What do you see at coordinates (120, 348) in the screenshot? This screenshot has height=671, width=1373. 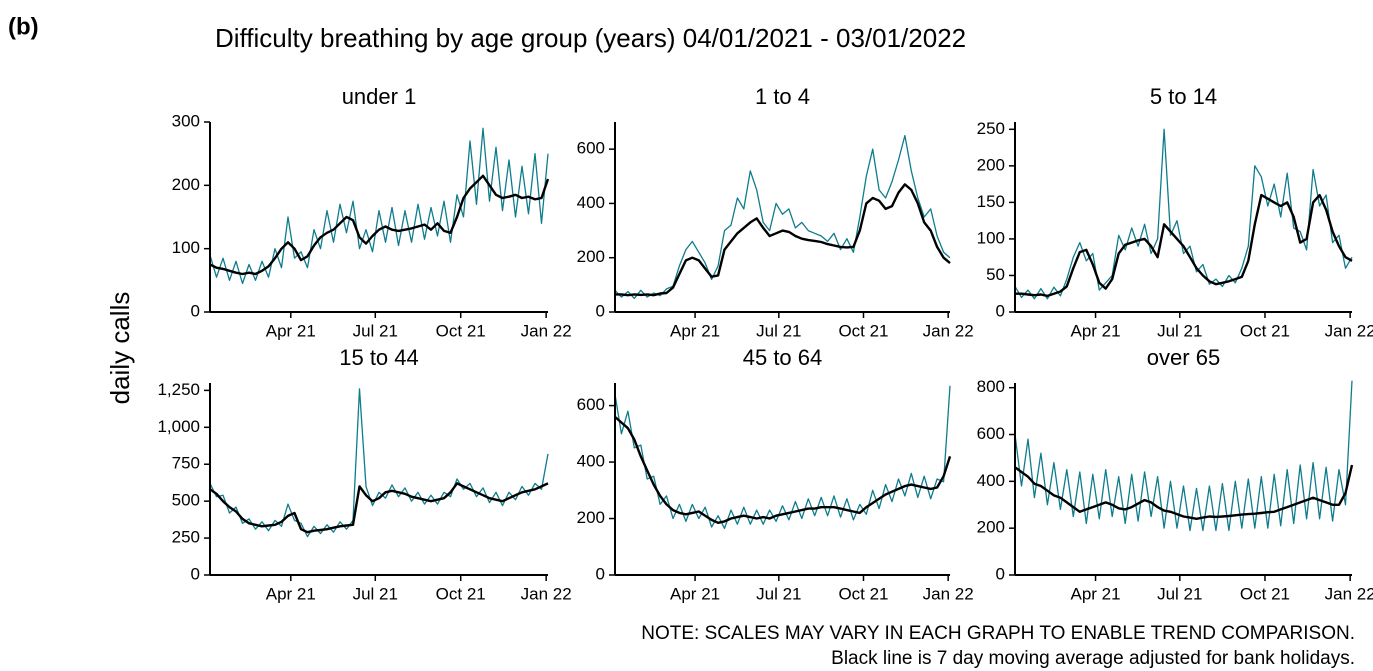 I see `y-axis-label: daily calls` at bounding box center [120, 348].